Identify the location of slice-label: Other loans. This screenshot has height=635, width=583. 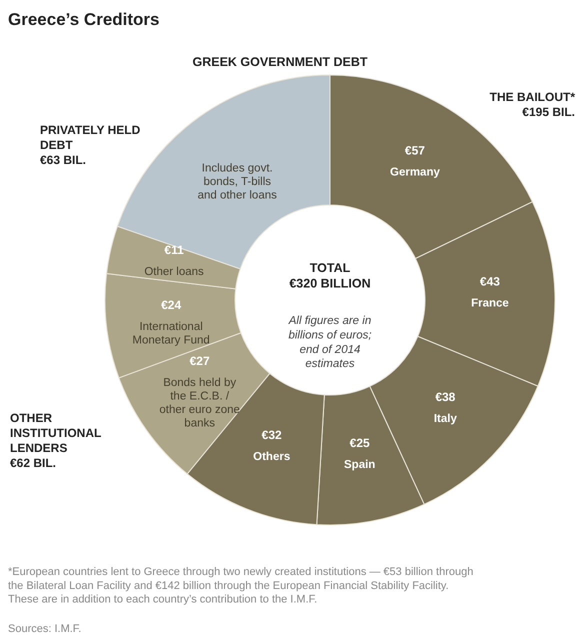
(174, 272).